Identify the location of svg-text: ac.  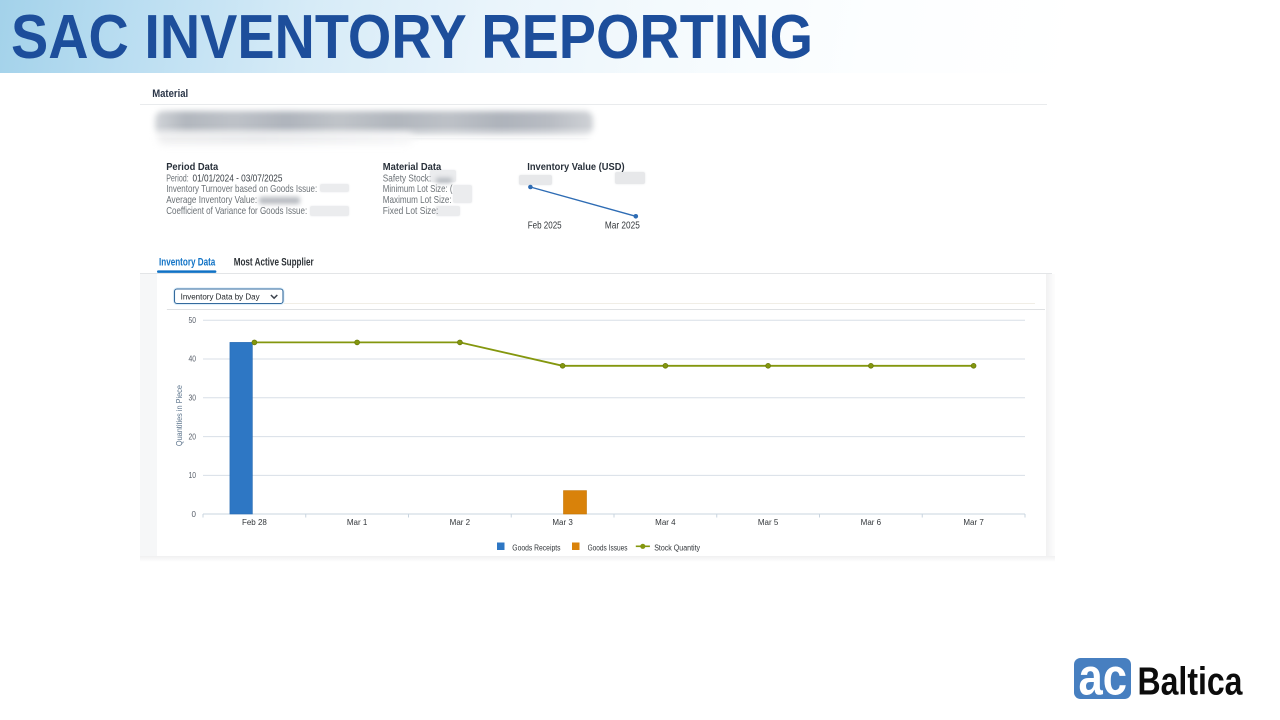
(1103, 678).